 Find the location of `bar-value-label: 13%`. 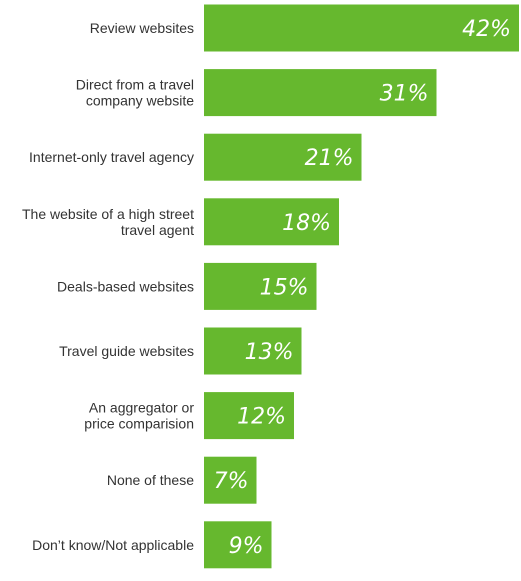

bar-value-label: 13% is located at coordinates (269, 352).